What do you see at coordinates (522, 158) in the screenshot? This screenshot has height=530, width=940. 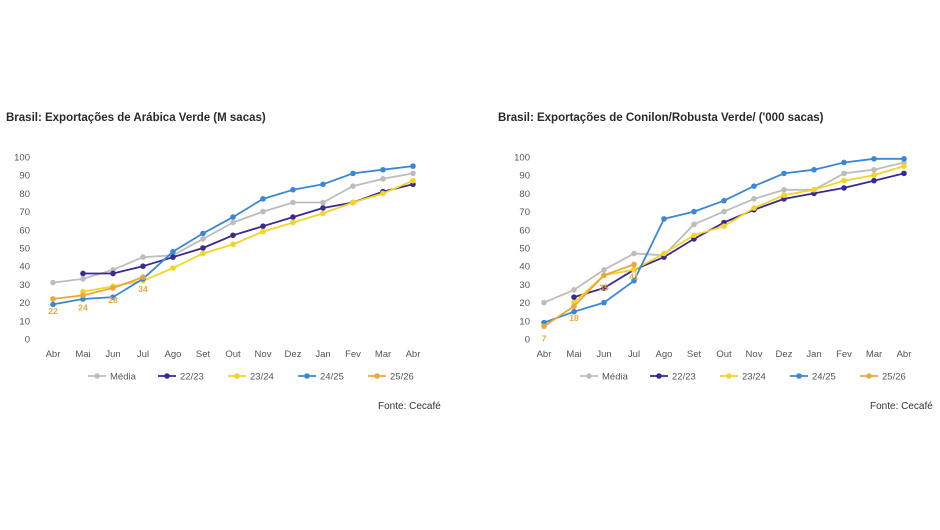 I see `y-tick-label: 100` at bounding box center [522, 158].